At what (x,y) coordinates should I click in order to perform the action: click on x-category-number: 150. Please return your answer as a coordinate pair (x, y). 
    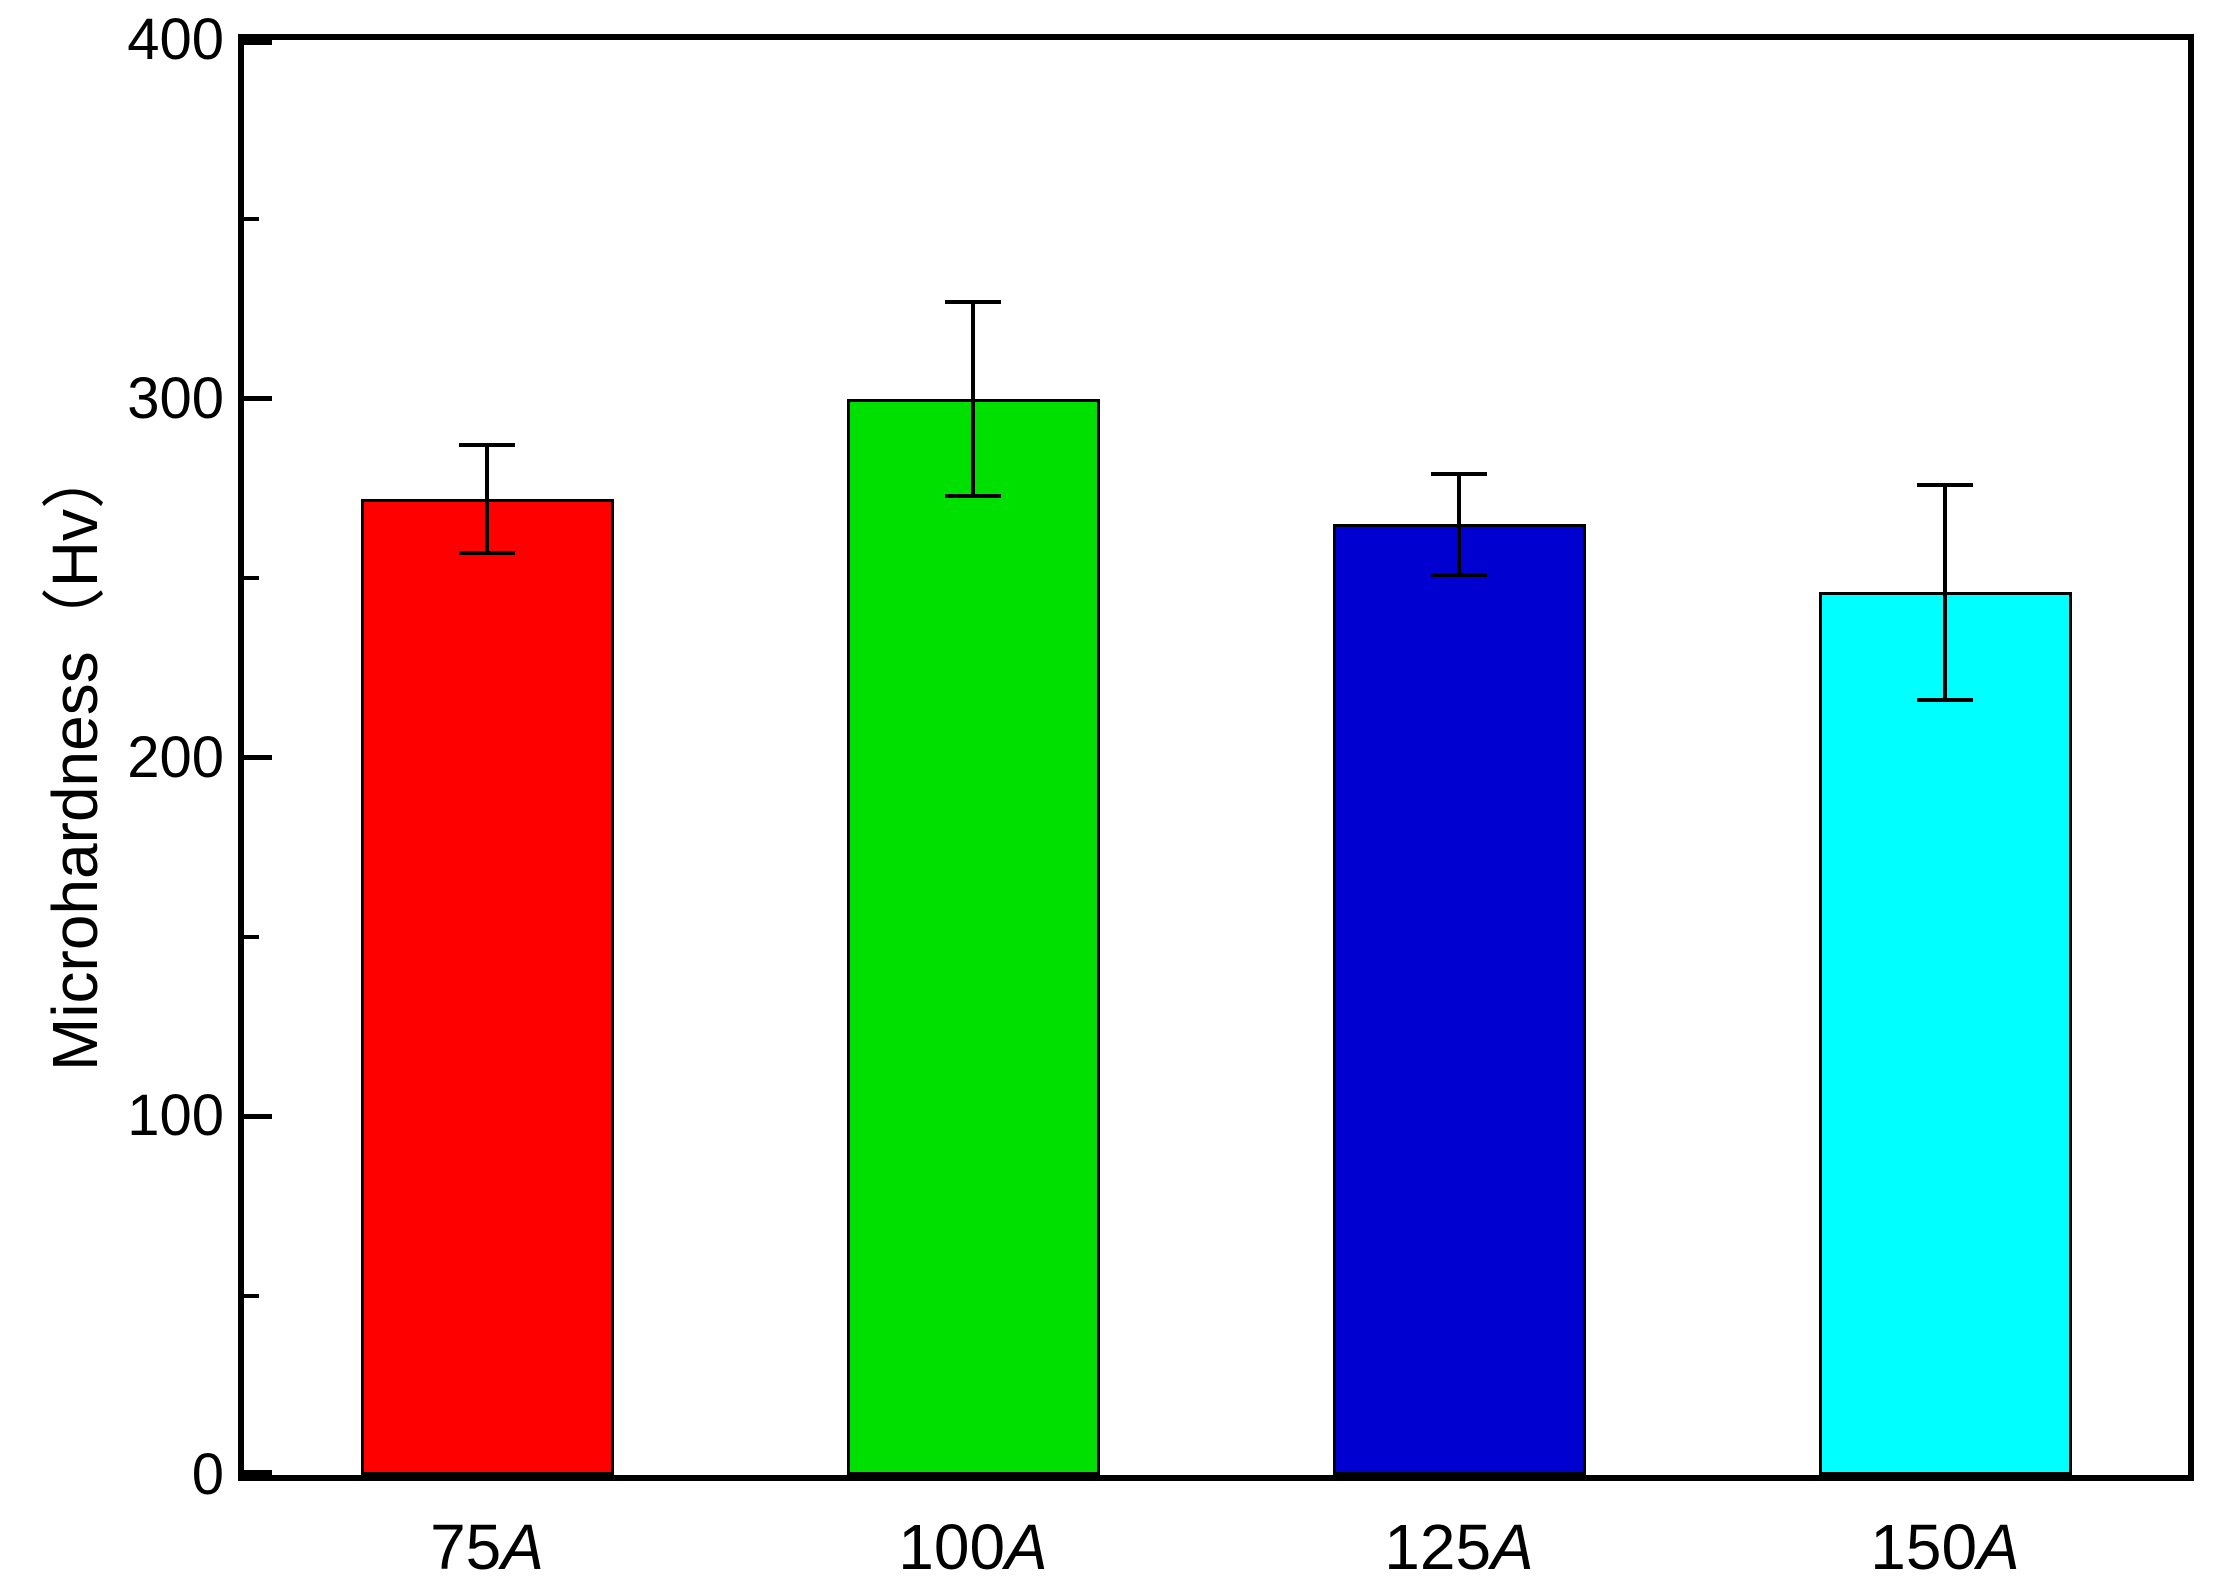
    Looking at the image, I should click on (1924, 1547).